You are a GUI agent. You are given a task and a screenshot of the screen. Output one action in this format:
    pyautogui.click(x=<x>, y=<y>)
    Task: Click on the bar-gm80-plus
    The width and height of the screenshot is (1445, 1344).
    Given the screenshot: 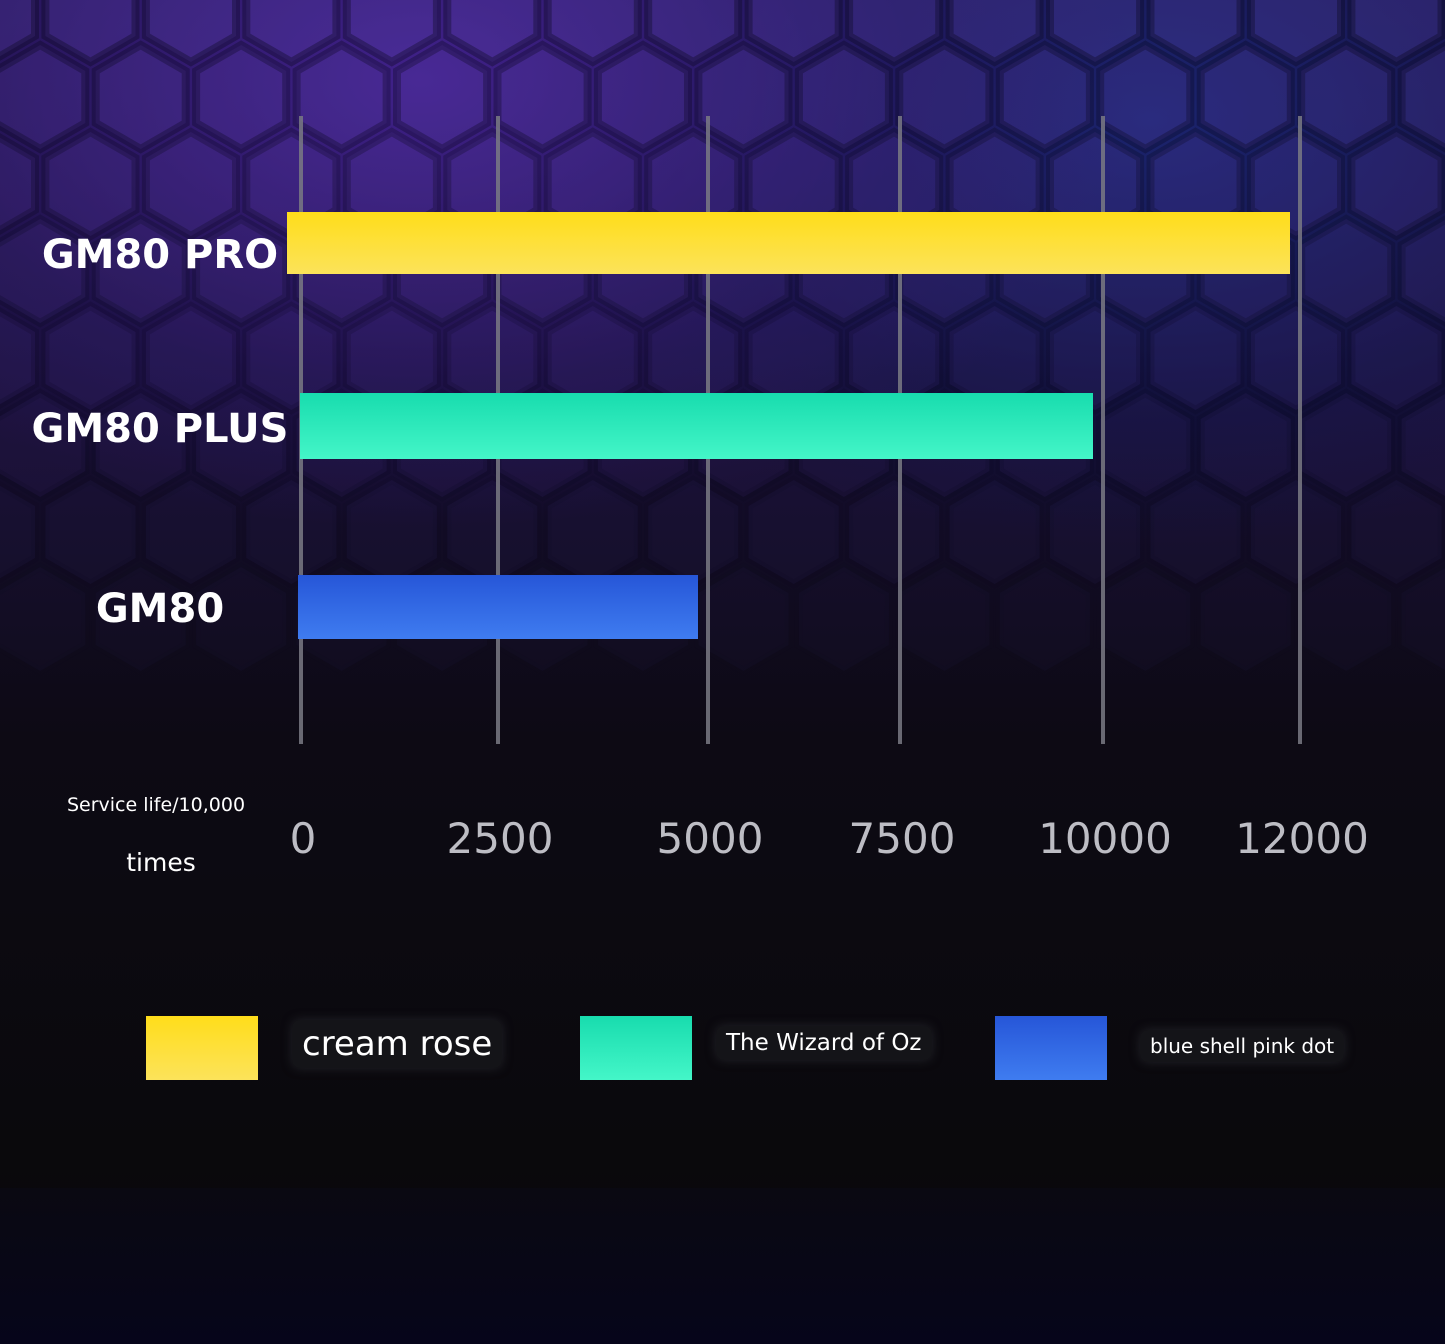 What is the action you would take?
    pyautogui.click(x=696, y=426)
    